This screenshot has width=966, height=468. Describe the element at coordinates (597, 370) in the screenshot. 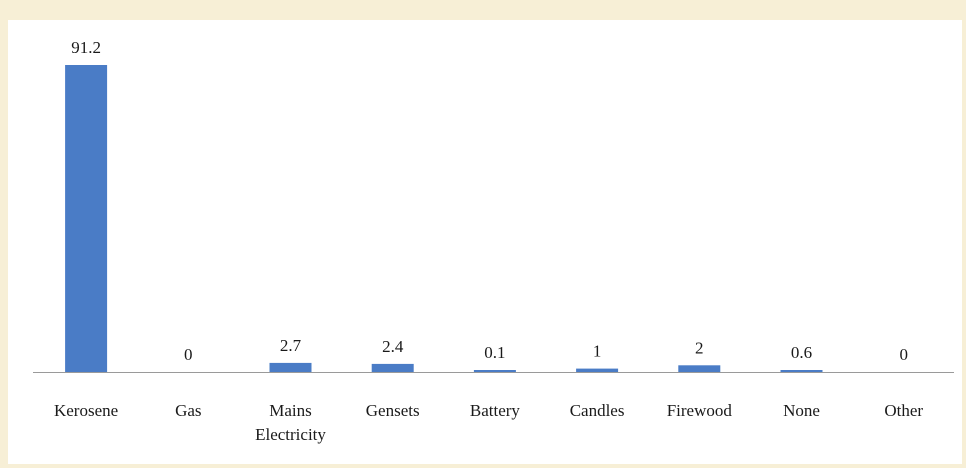

I see `bar-candles` at that location.